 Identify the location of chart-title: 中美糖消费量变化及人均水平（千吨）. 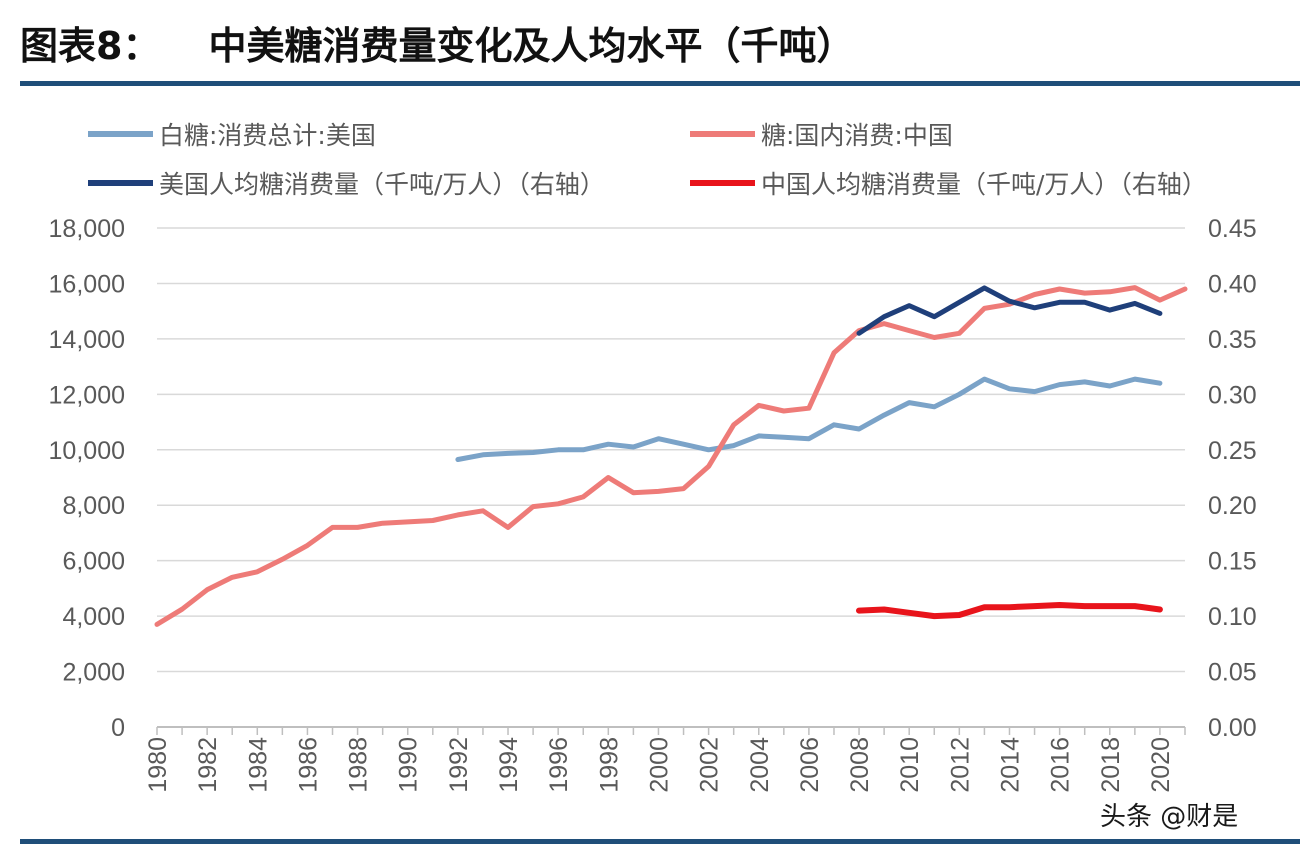
(531, 45).